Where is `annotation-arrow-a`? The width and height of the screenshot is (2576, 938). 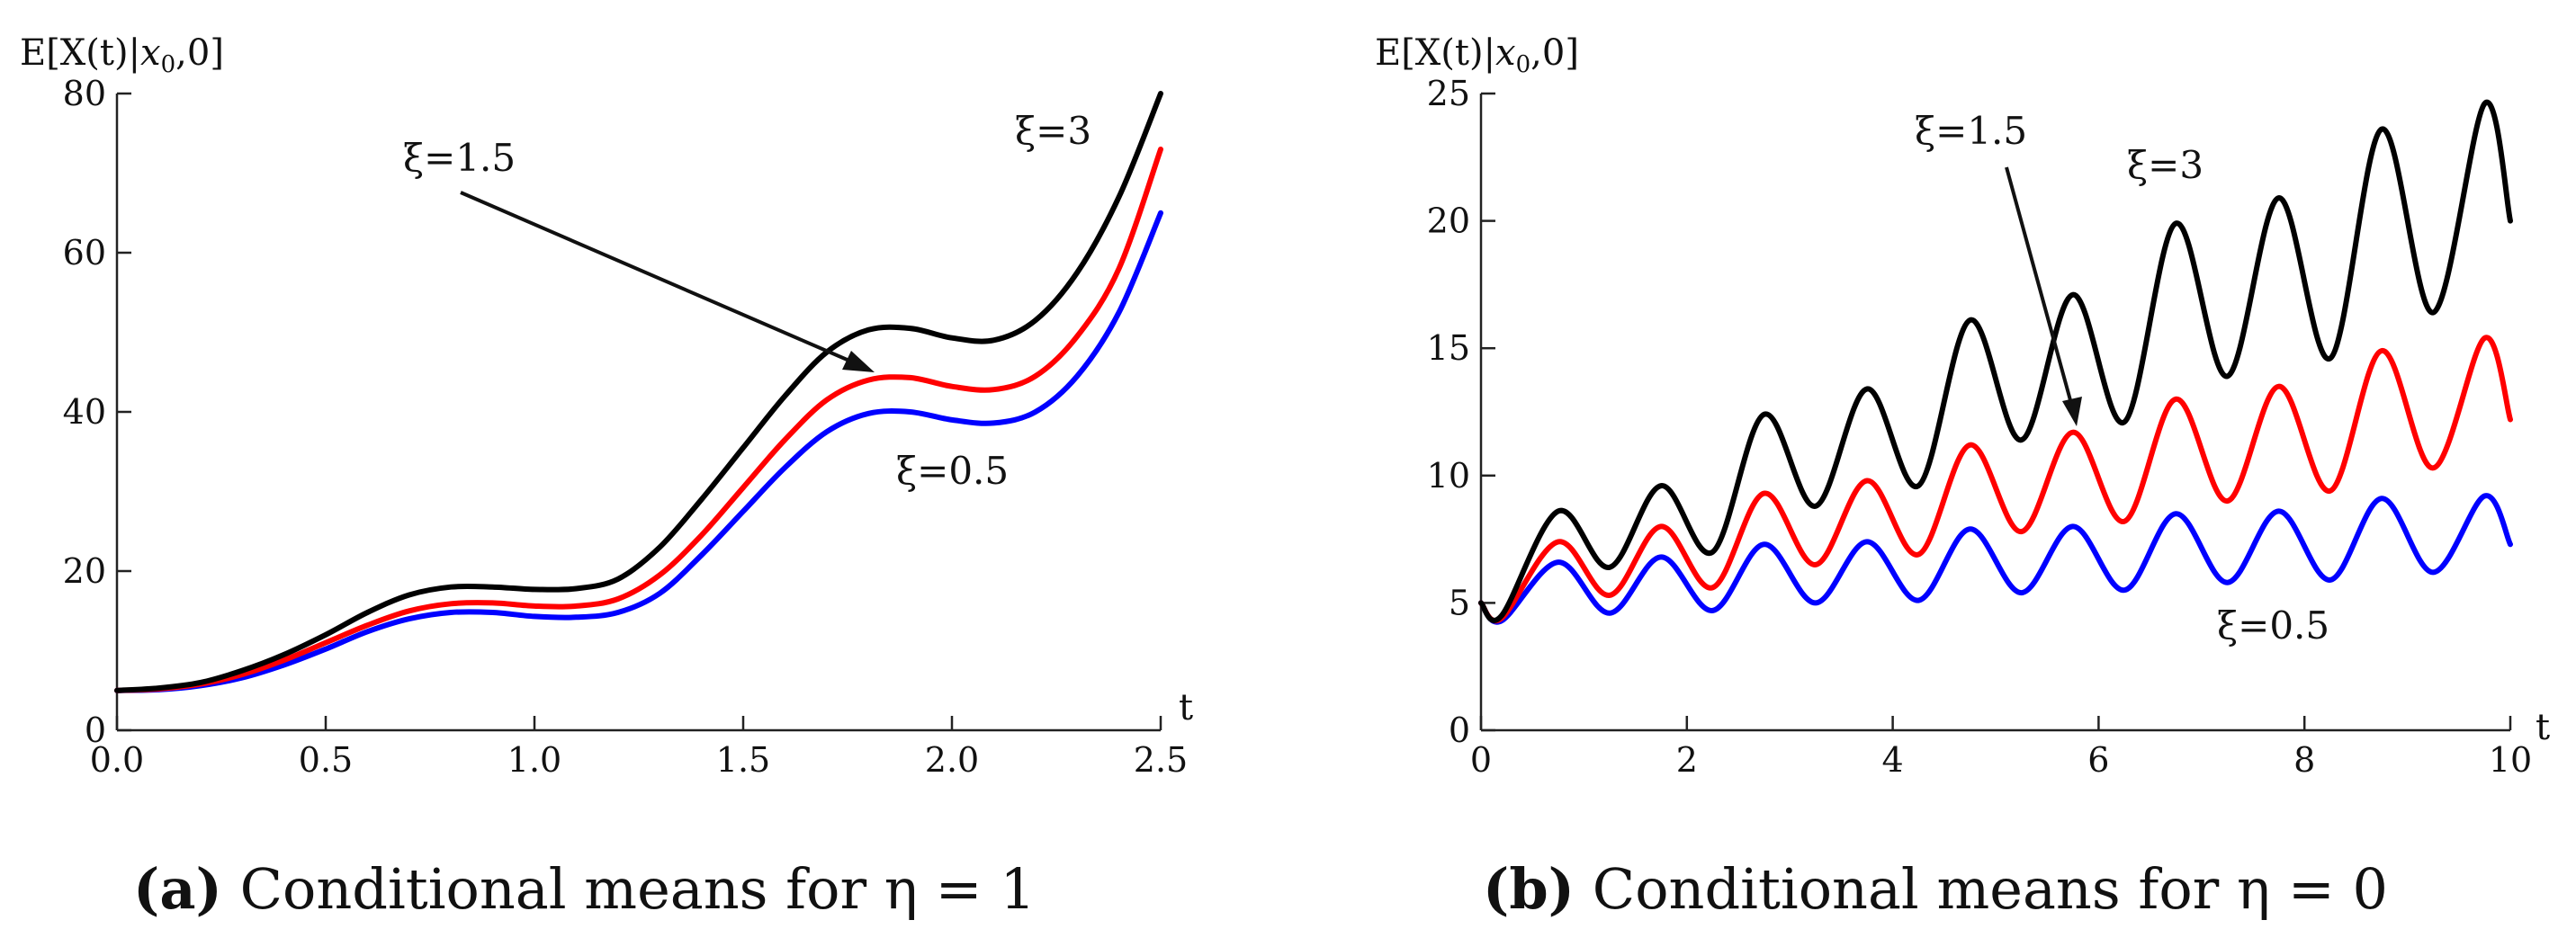 annotation-arrow-a is located at coordinates (663, 280).